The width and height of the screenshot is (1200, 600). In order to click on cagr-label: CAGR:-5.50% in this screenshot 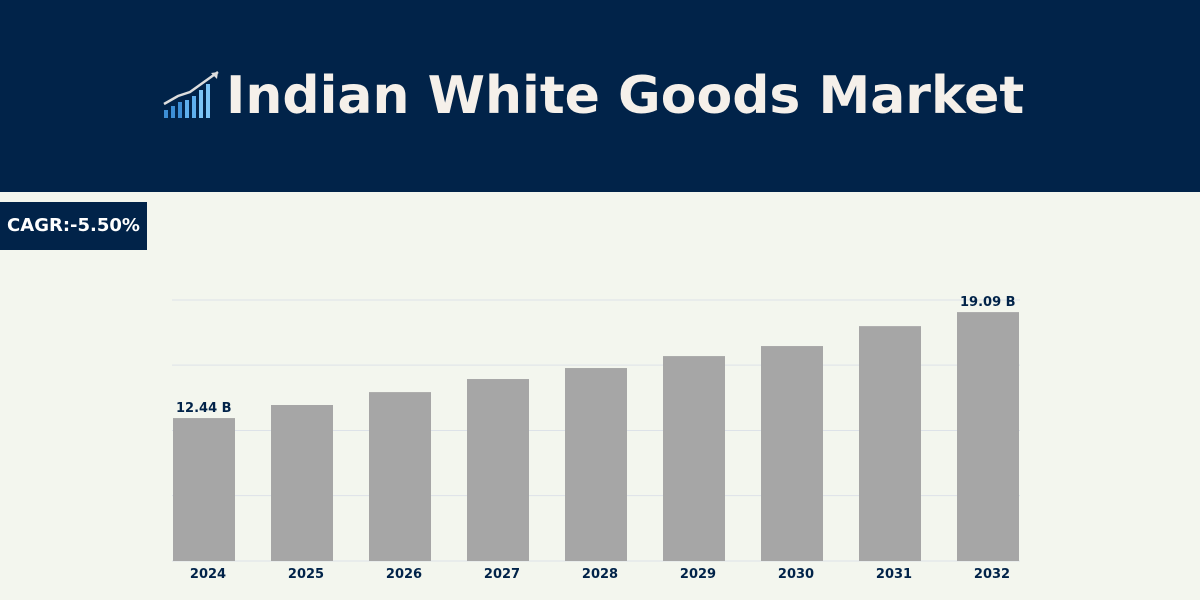, I will do `click(73, 226)`.